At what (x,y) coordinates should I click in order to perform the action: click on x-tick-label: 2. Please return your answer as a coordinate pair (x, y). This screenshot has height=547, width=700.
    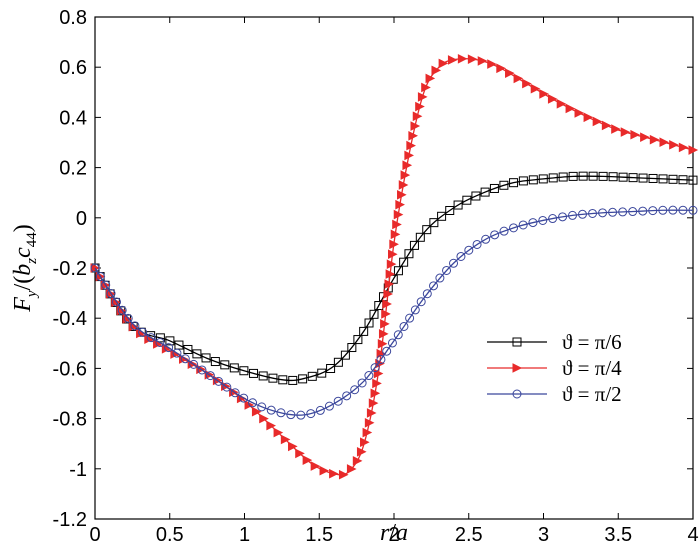
    Looking at the image, I should click on (393, 535).